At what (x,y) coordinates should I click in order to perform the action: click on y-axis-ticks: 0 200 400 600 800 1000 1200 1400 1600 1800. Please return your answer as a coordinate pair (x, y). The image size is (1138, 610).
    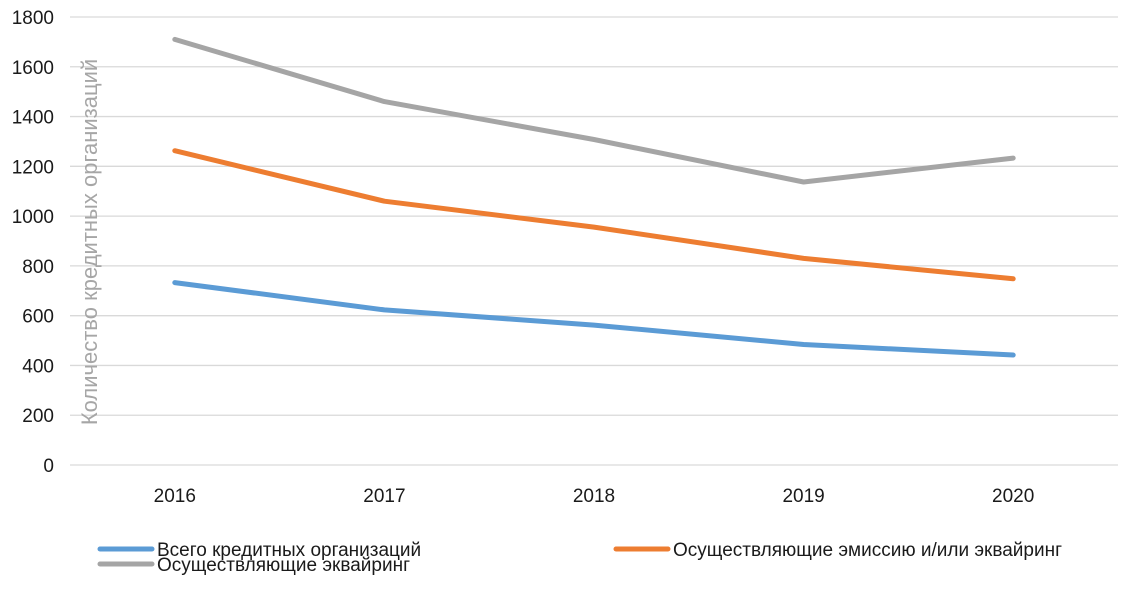
    Looking at the image, I should click on (33, 242).